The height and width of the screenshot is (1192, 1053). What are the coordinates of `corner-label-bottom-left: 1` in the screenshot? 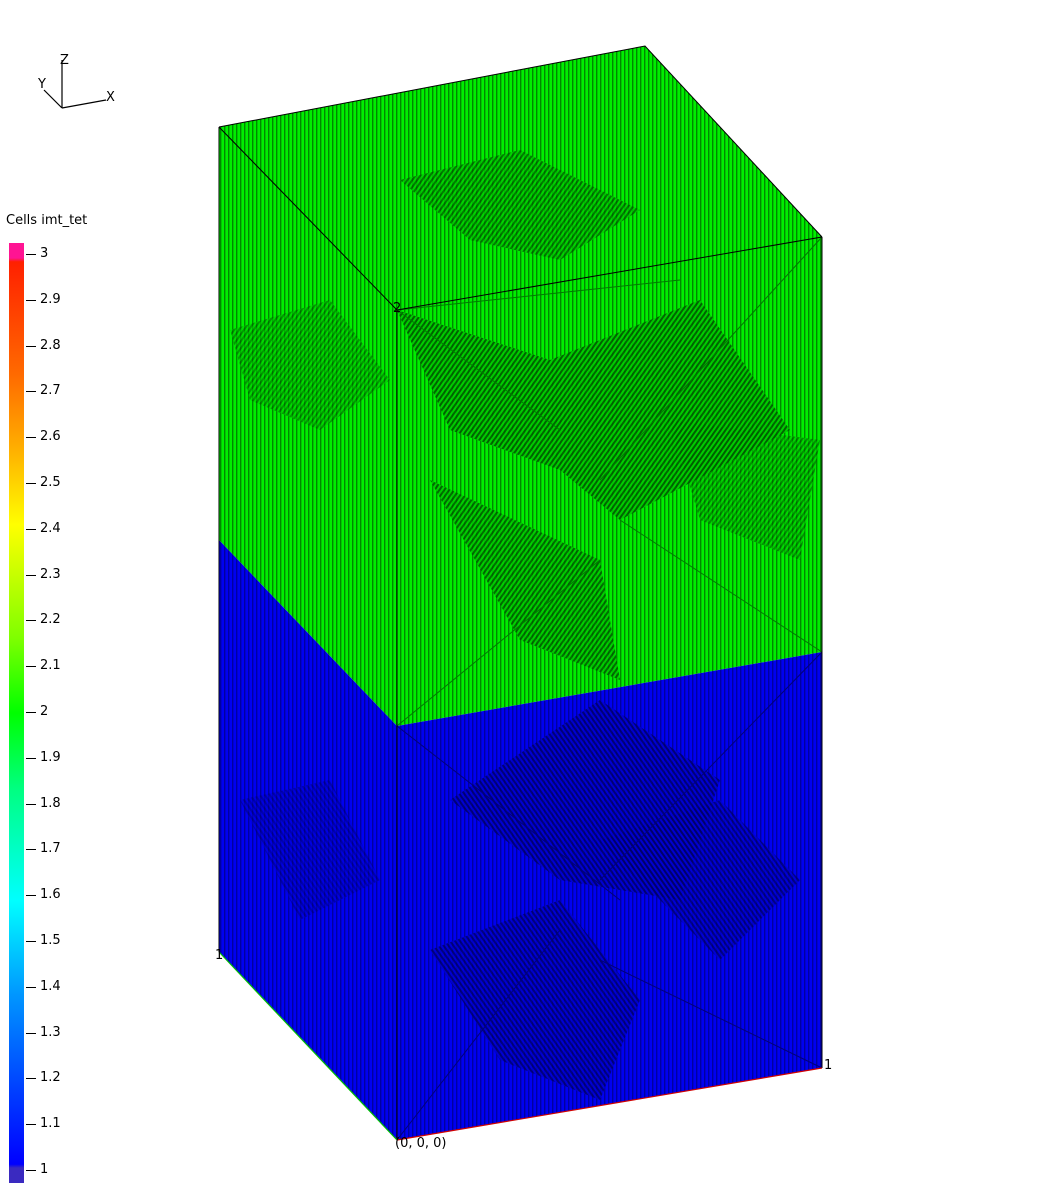 It's located at (219, 955).